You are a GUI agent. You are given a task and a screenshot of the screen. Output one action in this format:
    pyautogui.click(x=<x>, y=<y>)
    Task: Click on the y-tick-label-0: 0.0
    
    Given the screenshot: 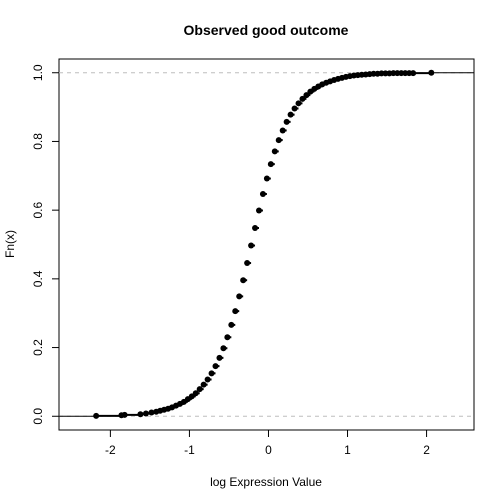 What is the action you would take?
    pyautogui.click(x=38, y=416)
    